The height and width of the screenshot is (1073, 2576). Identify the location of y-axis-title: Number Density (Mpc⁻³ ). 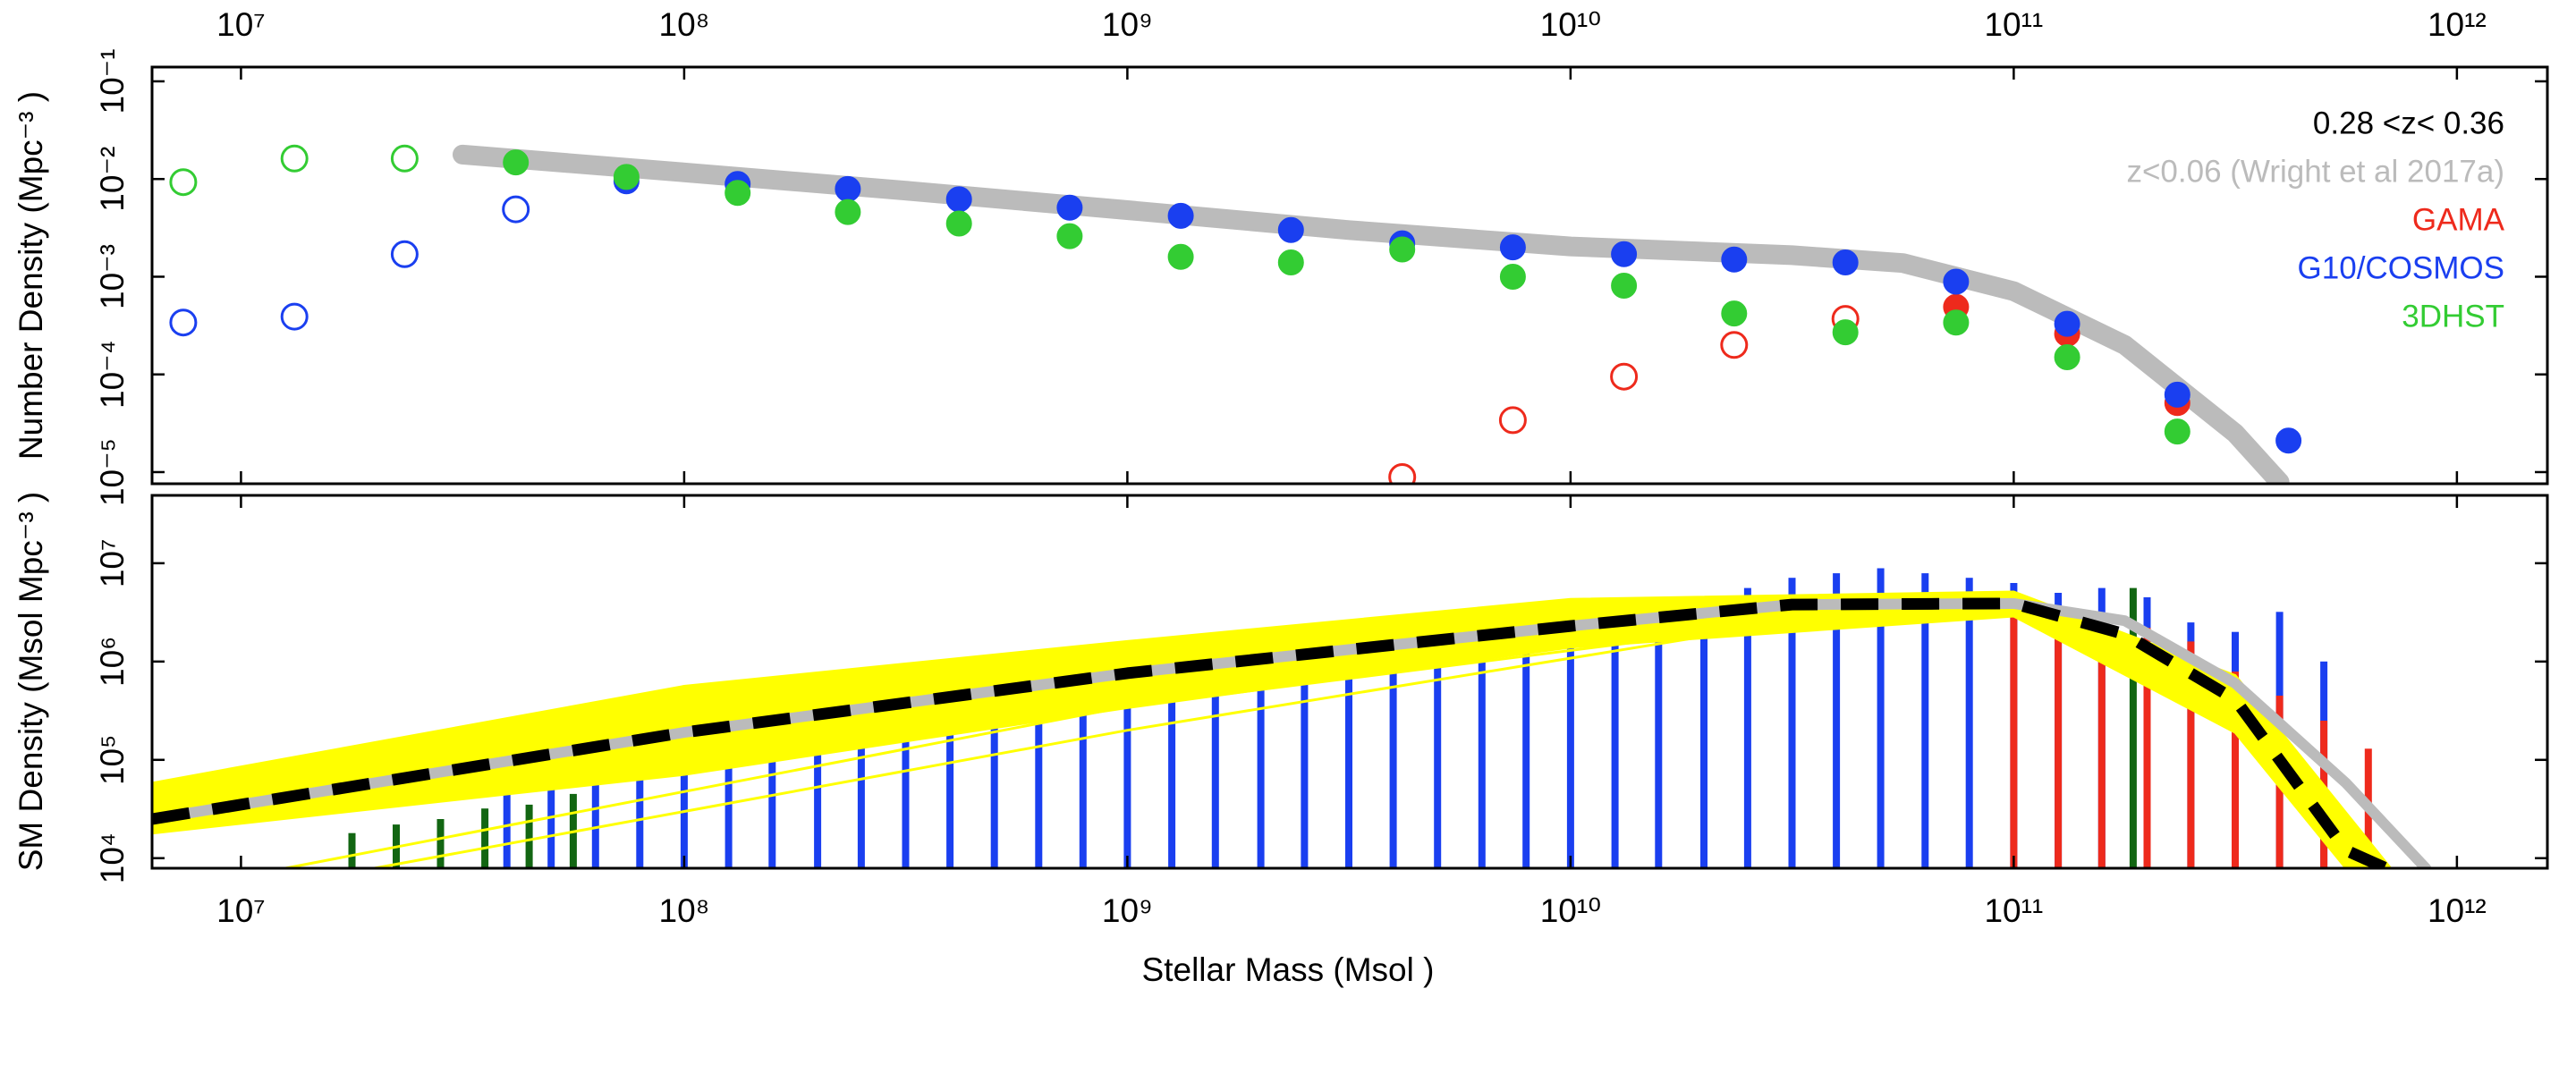
(31, 275).